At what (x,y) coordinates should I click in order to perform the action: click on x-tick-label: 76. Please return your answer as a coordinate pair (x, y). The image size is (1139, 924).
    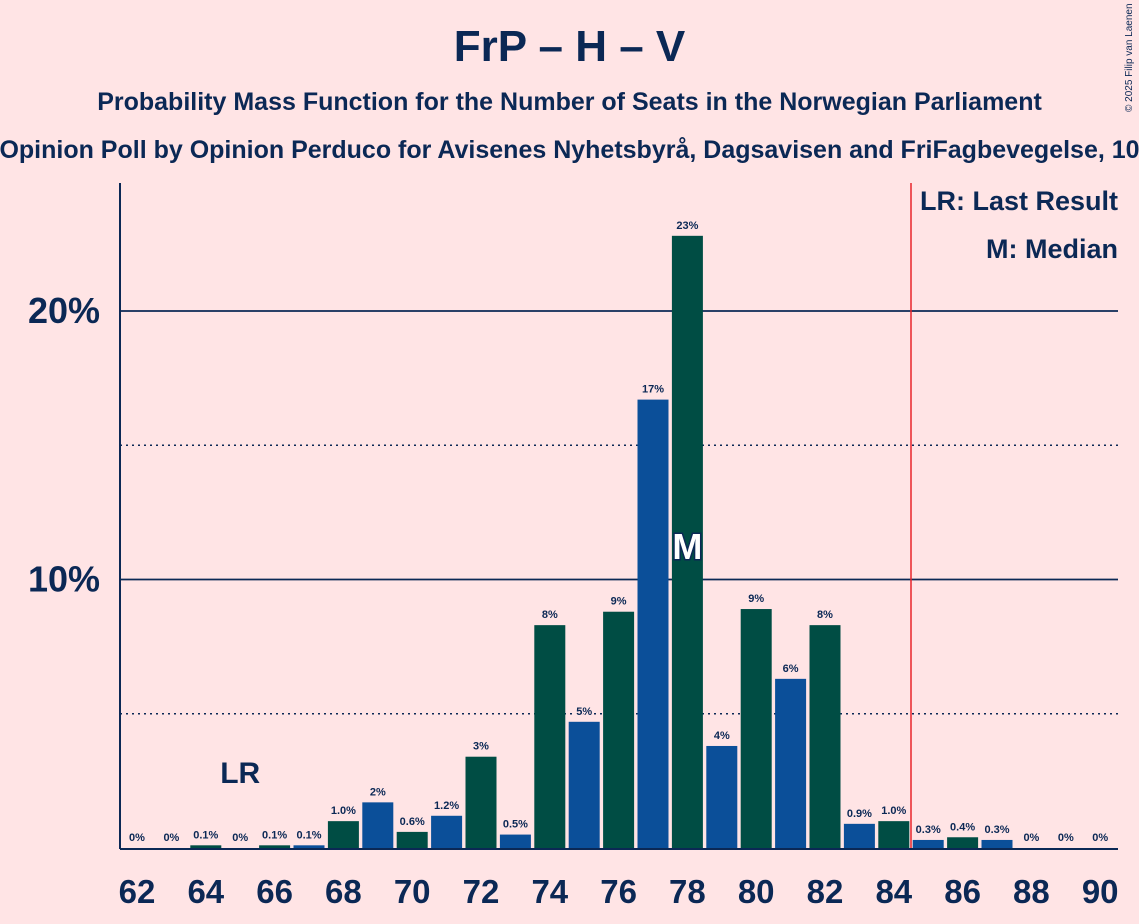
    Looking at the image, I should click on (618, 891).